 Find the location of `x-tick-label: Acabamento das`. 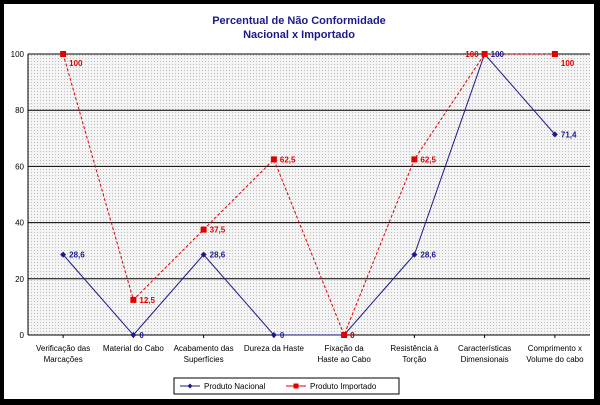

x-tick-label: Acabamento das is located at coordinates (204, 348).